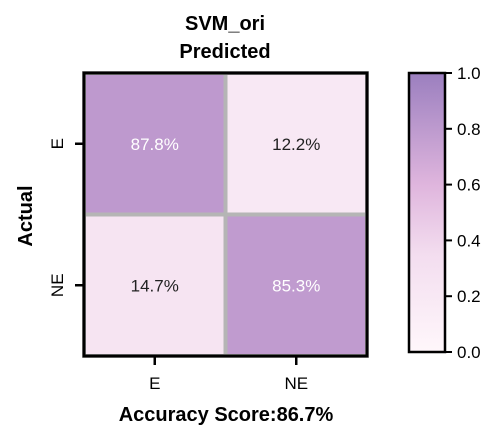 This screenshot has height=446, width=500. What do you see at coordinates (469, 240) in the screenshot?
I see `colorbar-tick-label: 0.4` at bounding box center [469, 240].